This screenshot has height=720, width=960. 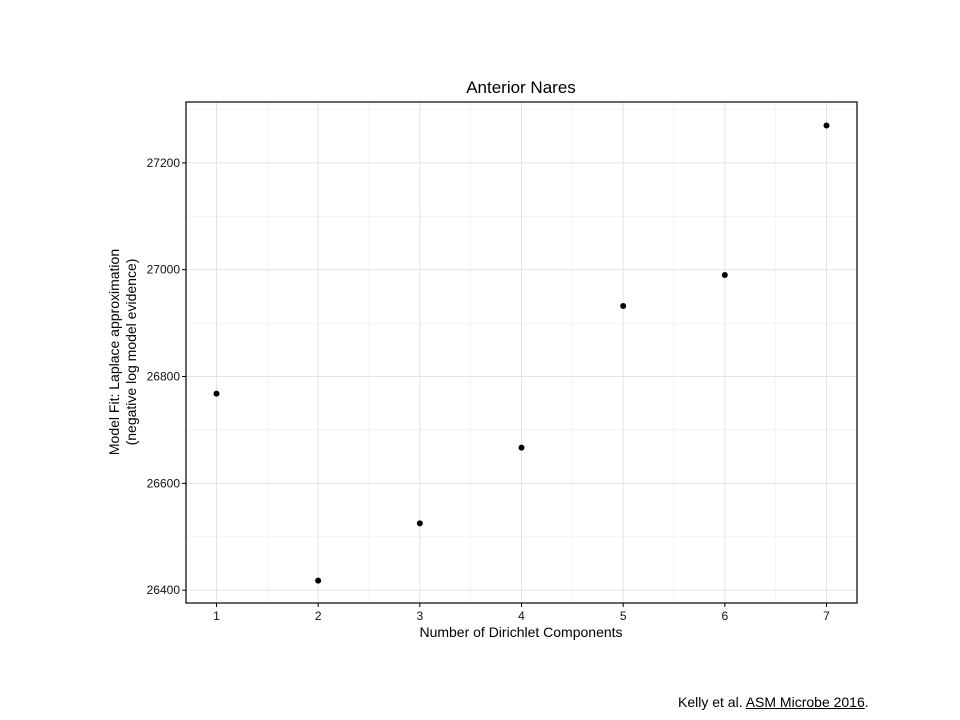 I want to click on y-axis-title-line-2: (negative log model evidence), so click(x=131, y=352).